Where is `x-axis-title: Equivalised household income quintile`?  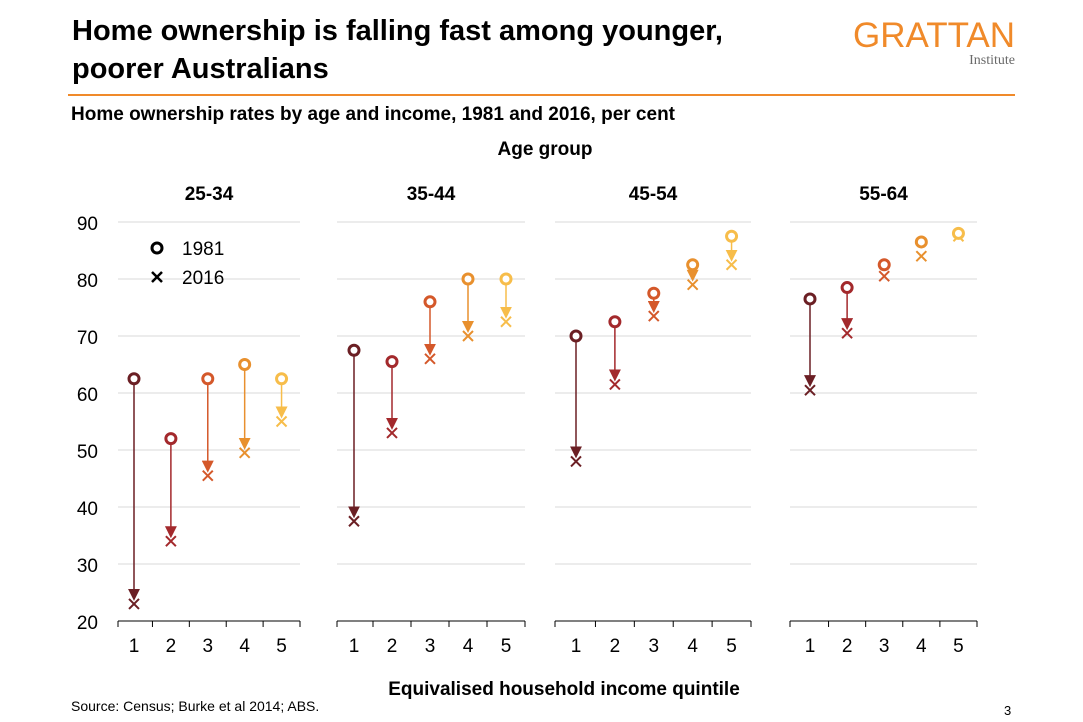 x-axis-title: Equivalised household income quintile is located at coordinates (564, 689).